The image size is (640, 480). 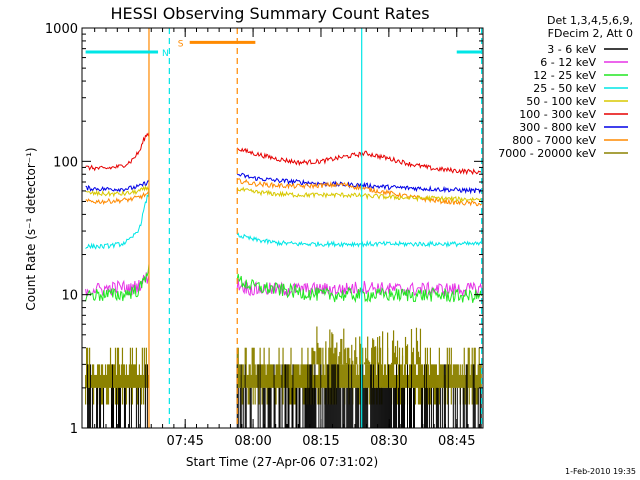 I want to click on legend-entry-label: 50 - 100 keV, so click(x=561, y=101).